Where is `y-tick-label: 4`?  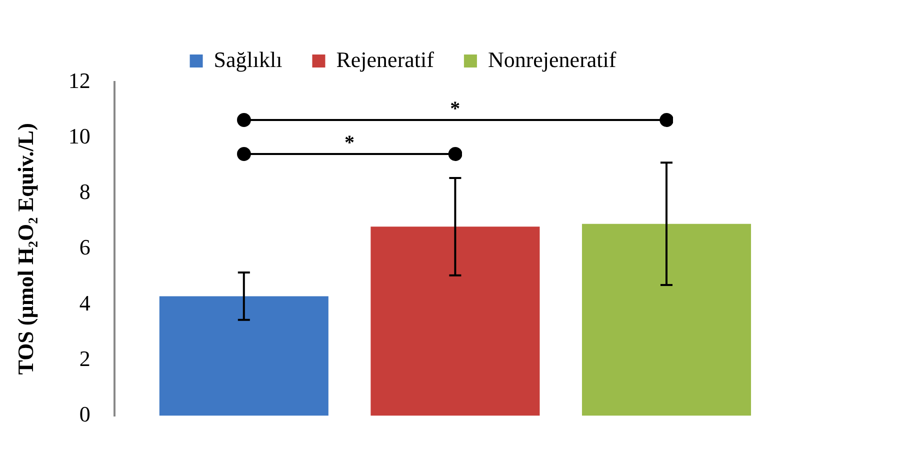 y-tick-label: 4 is located at coordinates (84, 303).